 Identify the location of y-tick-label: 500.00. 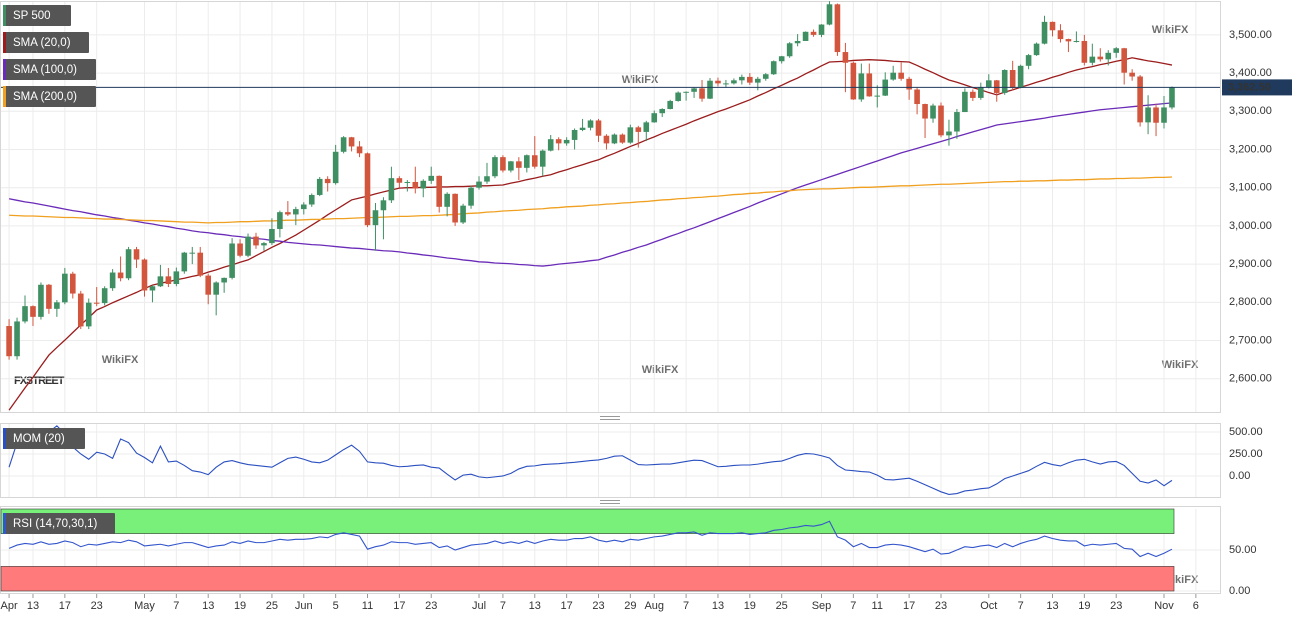
(1246, 432).